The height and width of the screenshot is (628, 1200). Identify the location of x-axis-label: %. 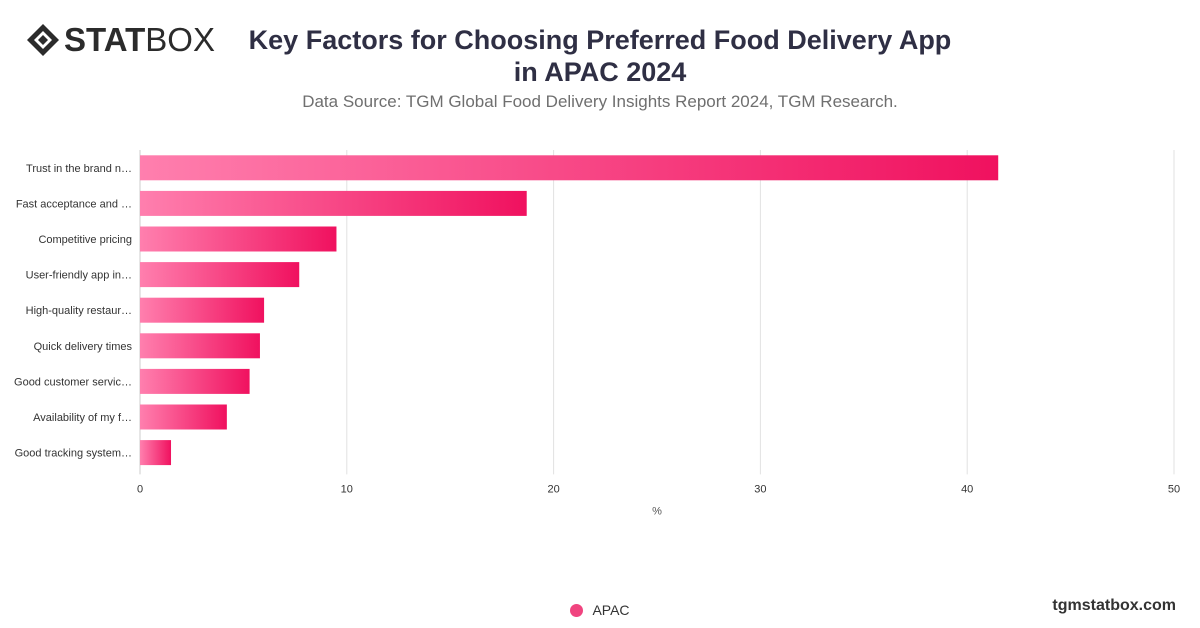
(657, 511).